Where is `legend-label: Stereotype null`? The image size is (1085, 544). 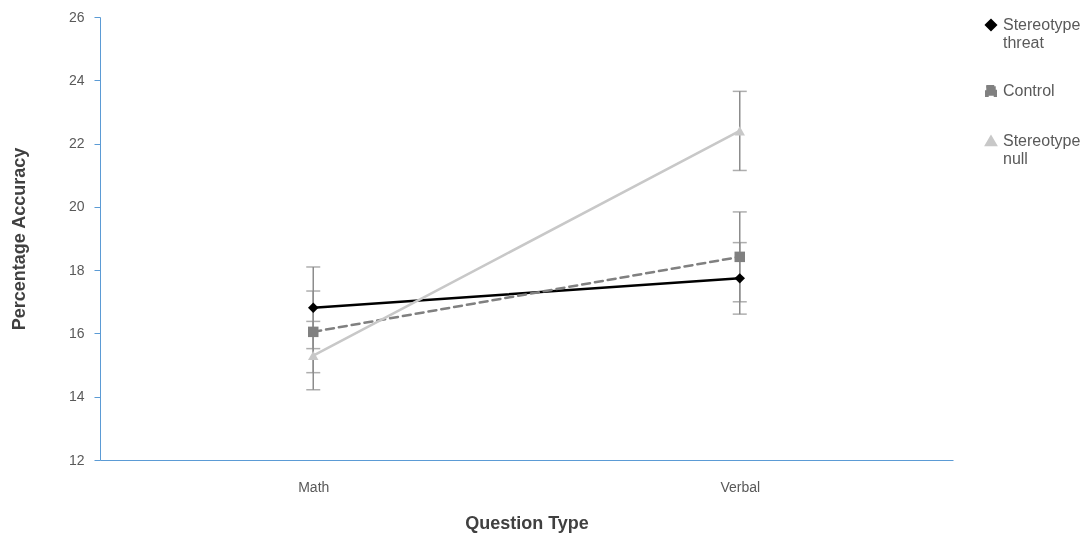
legend-label: Stereotype null is located at coordinates (1042, 149).